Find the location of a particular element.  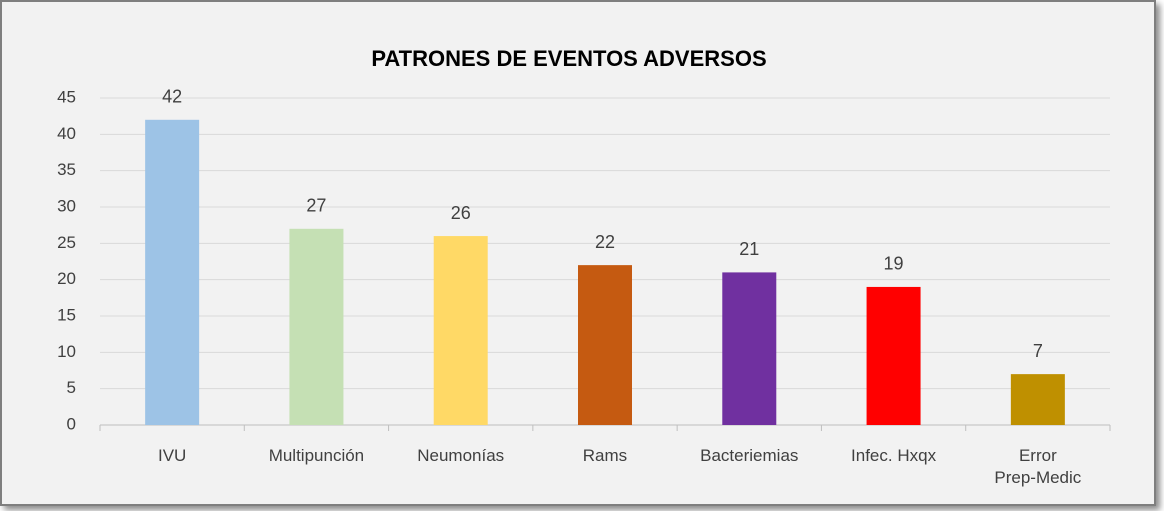

data-label: 26 is located at coordinates (461, 213).